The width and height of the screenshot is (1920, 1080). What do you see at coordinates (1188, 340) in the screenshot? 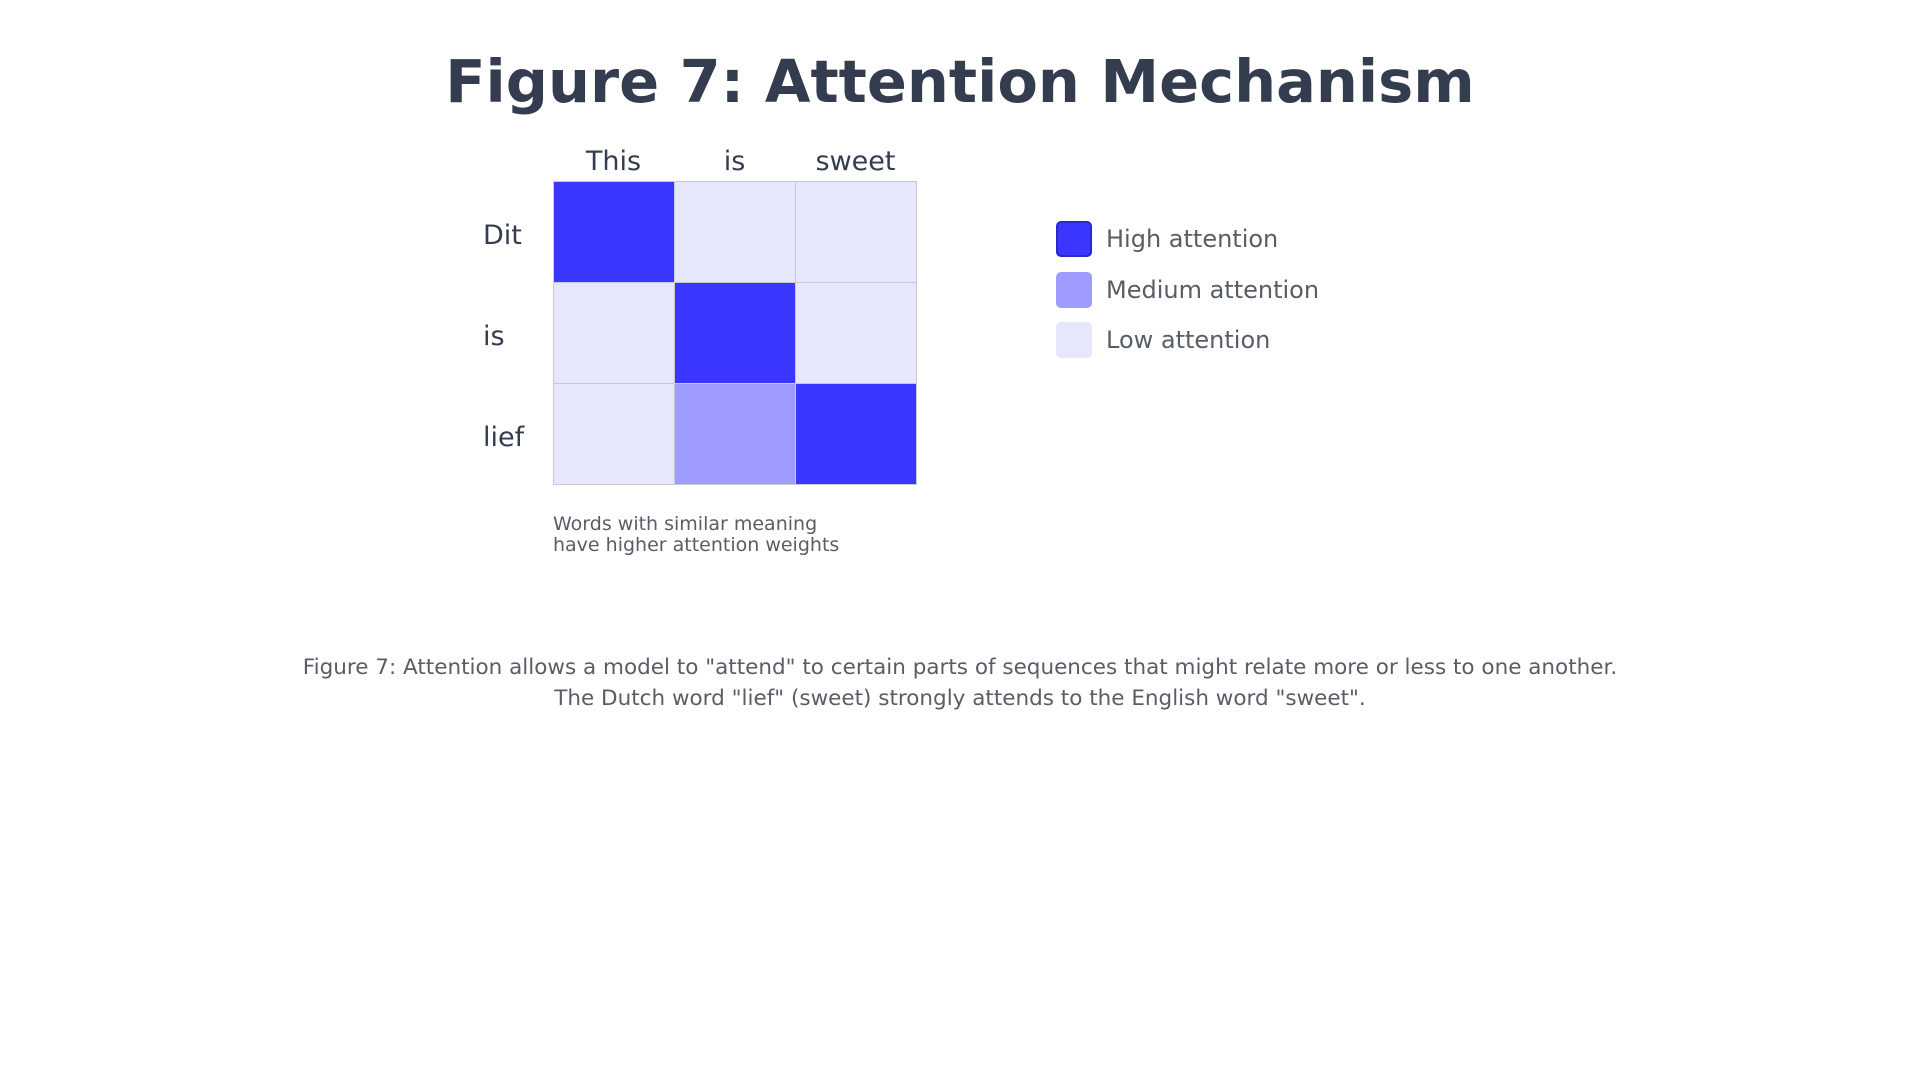
I see `legend-label-low: Low attention` at bounding box center [1188, 340].